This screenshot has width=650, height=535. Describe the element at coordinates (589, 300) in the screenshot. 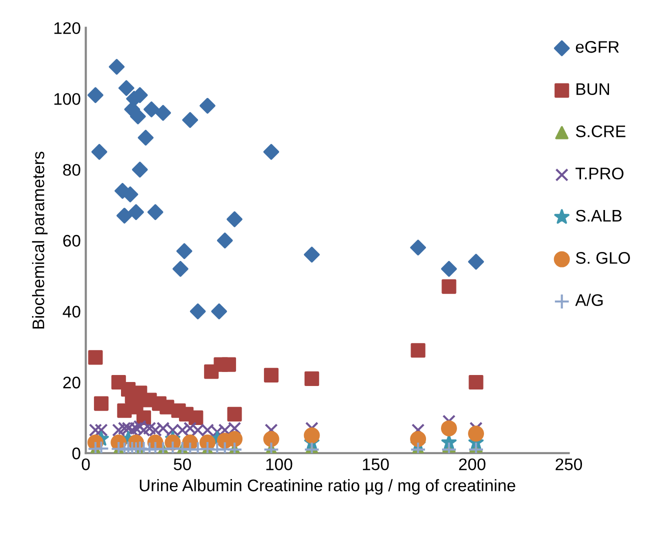

I see `legend-label: A/G` at that location.